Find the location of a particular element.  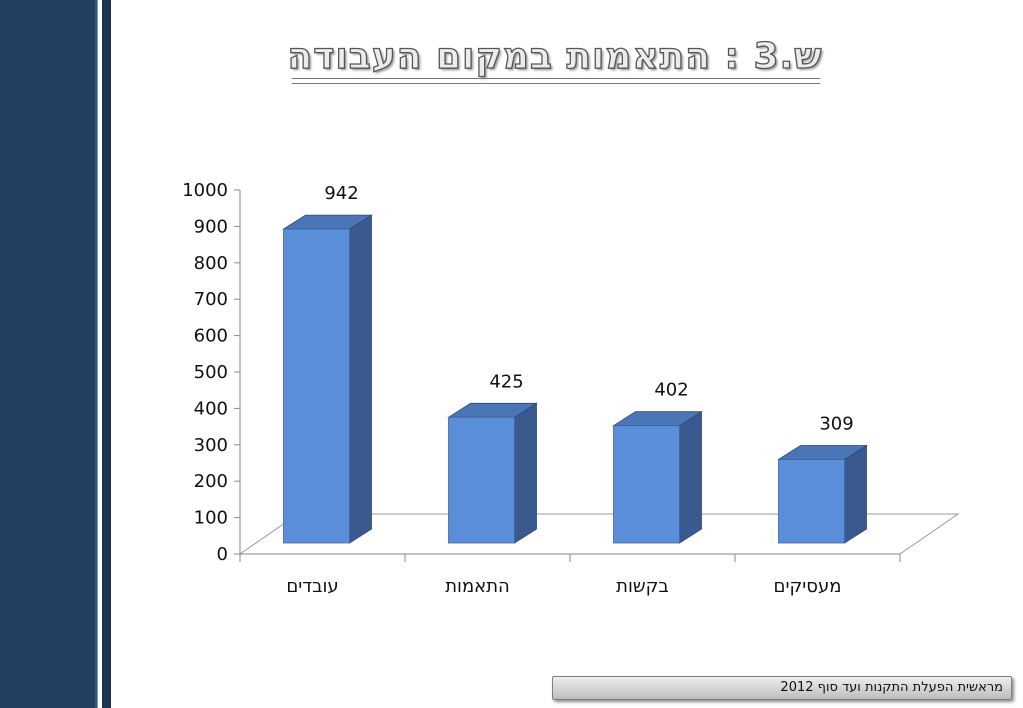

y-tick-label: 1000 is located at coordinates (205, 190).